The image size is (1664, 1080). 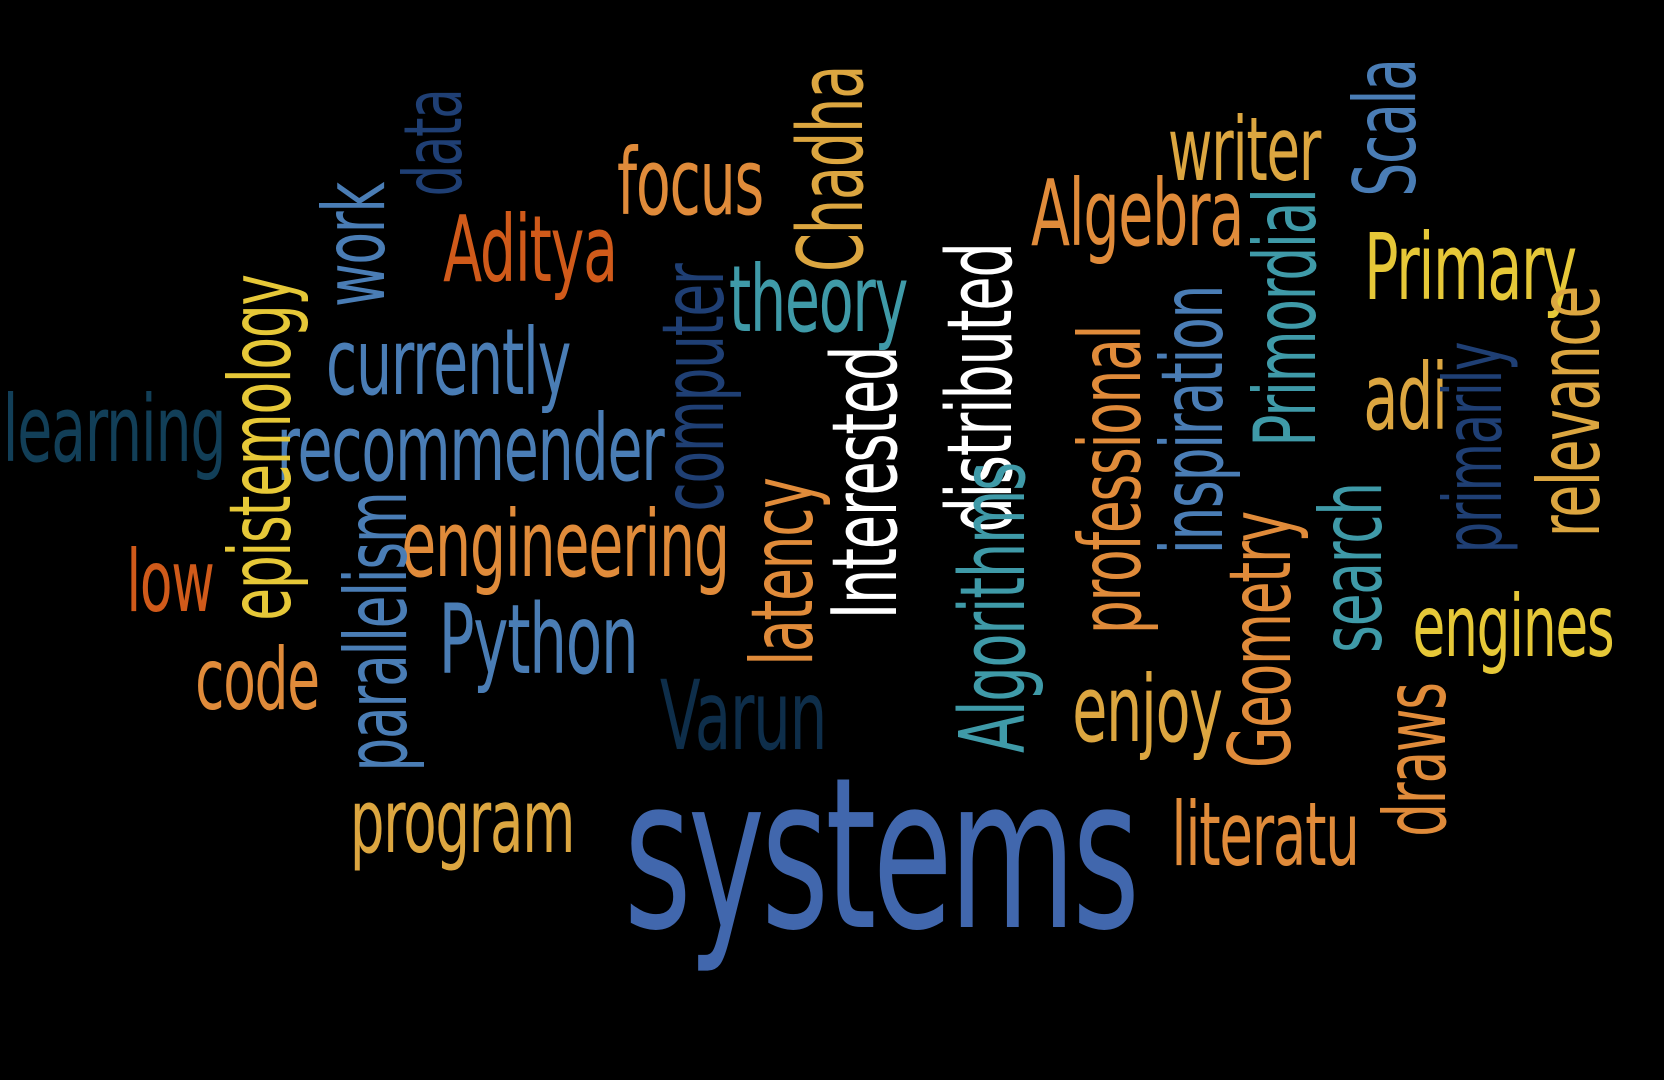 What do you see at coordinates (355, 245) in the screenshot?
I see `word-work: work` at bounding box center [355, 245].